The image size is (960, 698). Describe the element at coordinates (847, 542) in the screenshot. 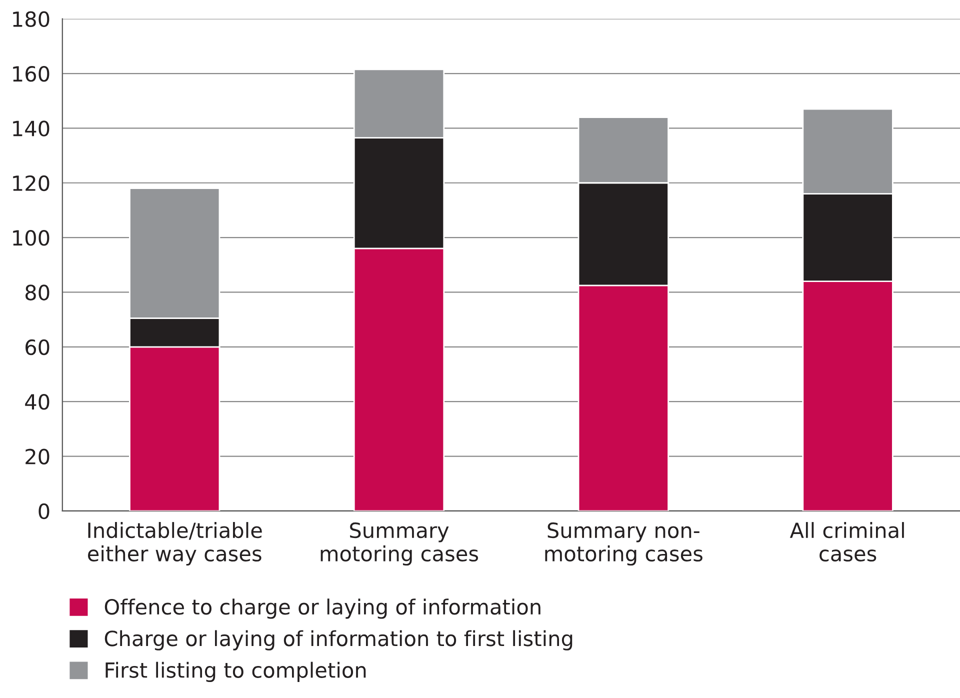

I see `x-tick-label: All criminal cases` at that location.